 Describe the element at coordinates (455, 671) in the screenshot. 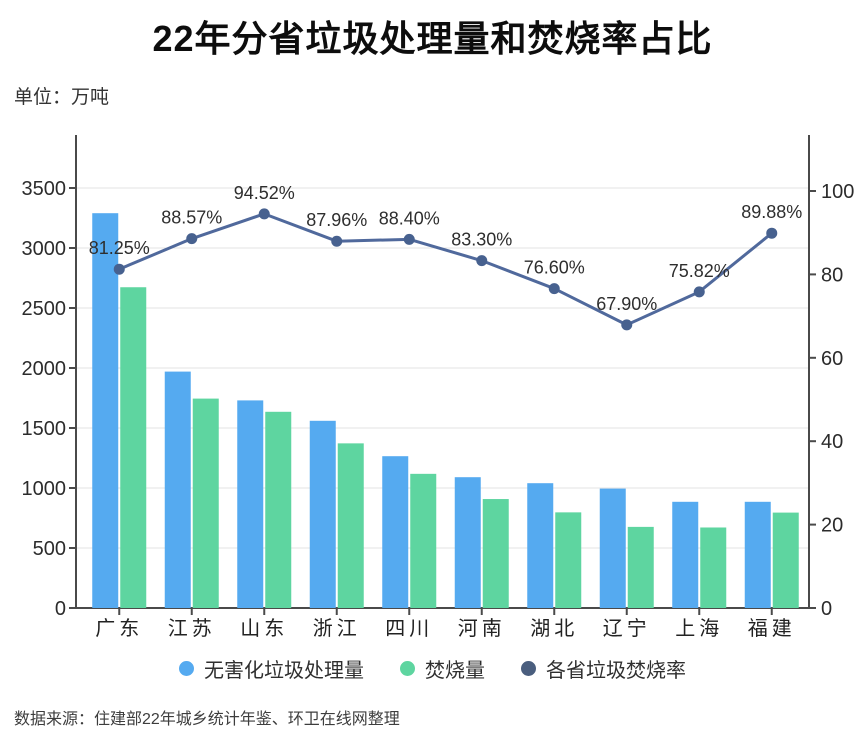

I see `legend-item-label: 焚烧量` at that location.